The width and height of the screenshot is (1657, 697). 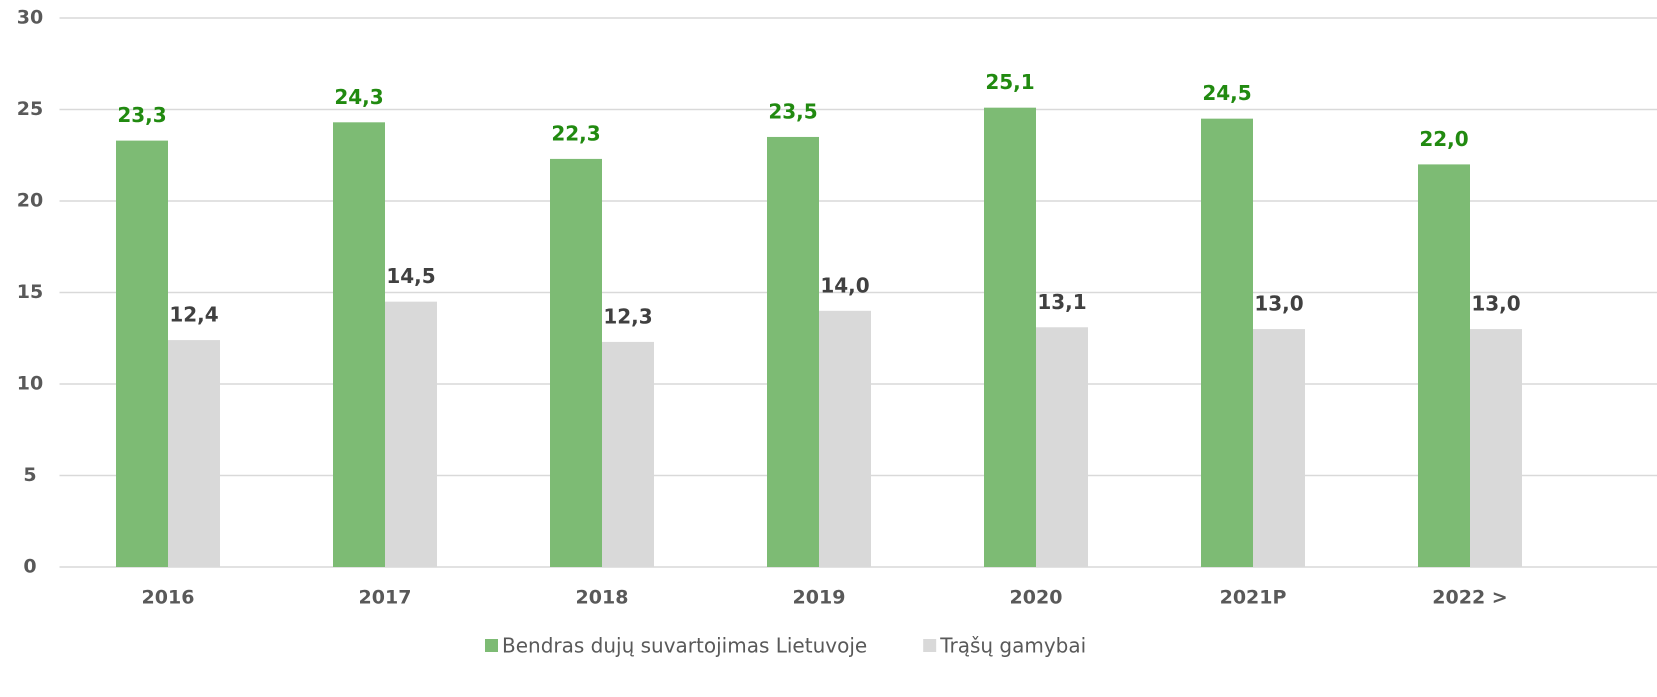 What do you see at coordinates (1061, 302) in the screenshot?
I see `value-label: 13,1` at bounding box center [1061, 302].